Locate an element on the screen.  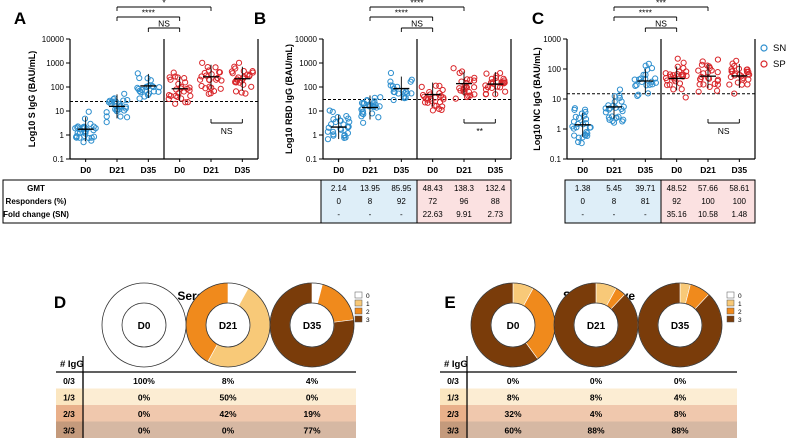
data-point-b-d35-sn is located at coordinates (391, 73).